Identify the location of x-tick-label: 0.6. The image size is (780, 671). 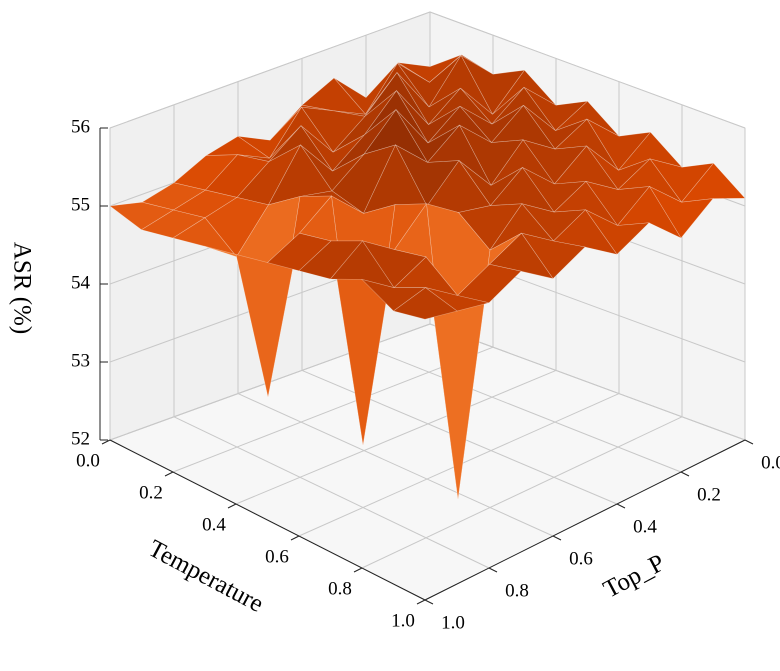
(277, 556).